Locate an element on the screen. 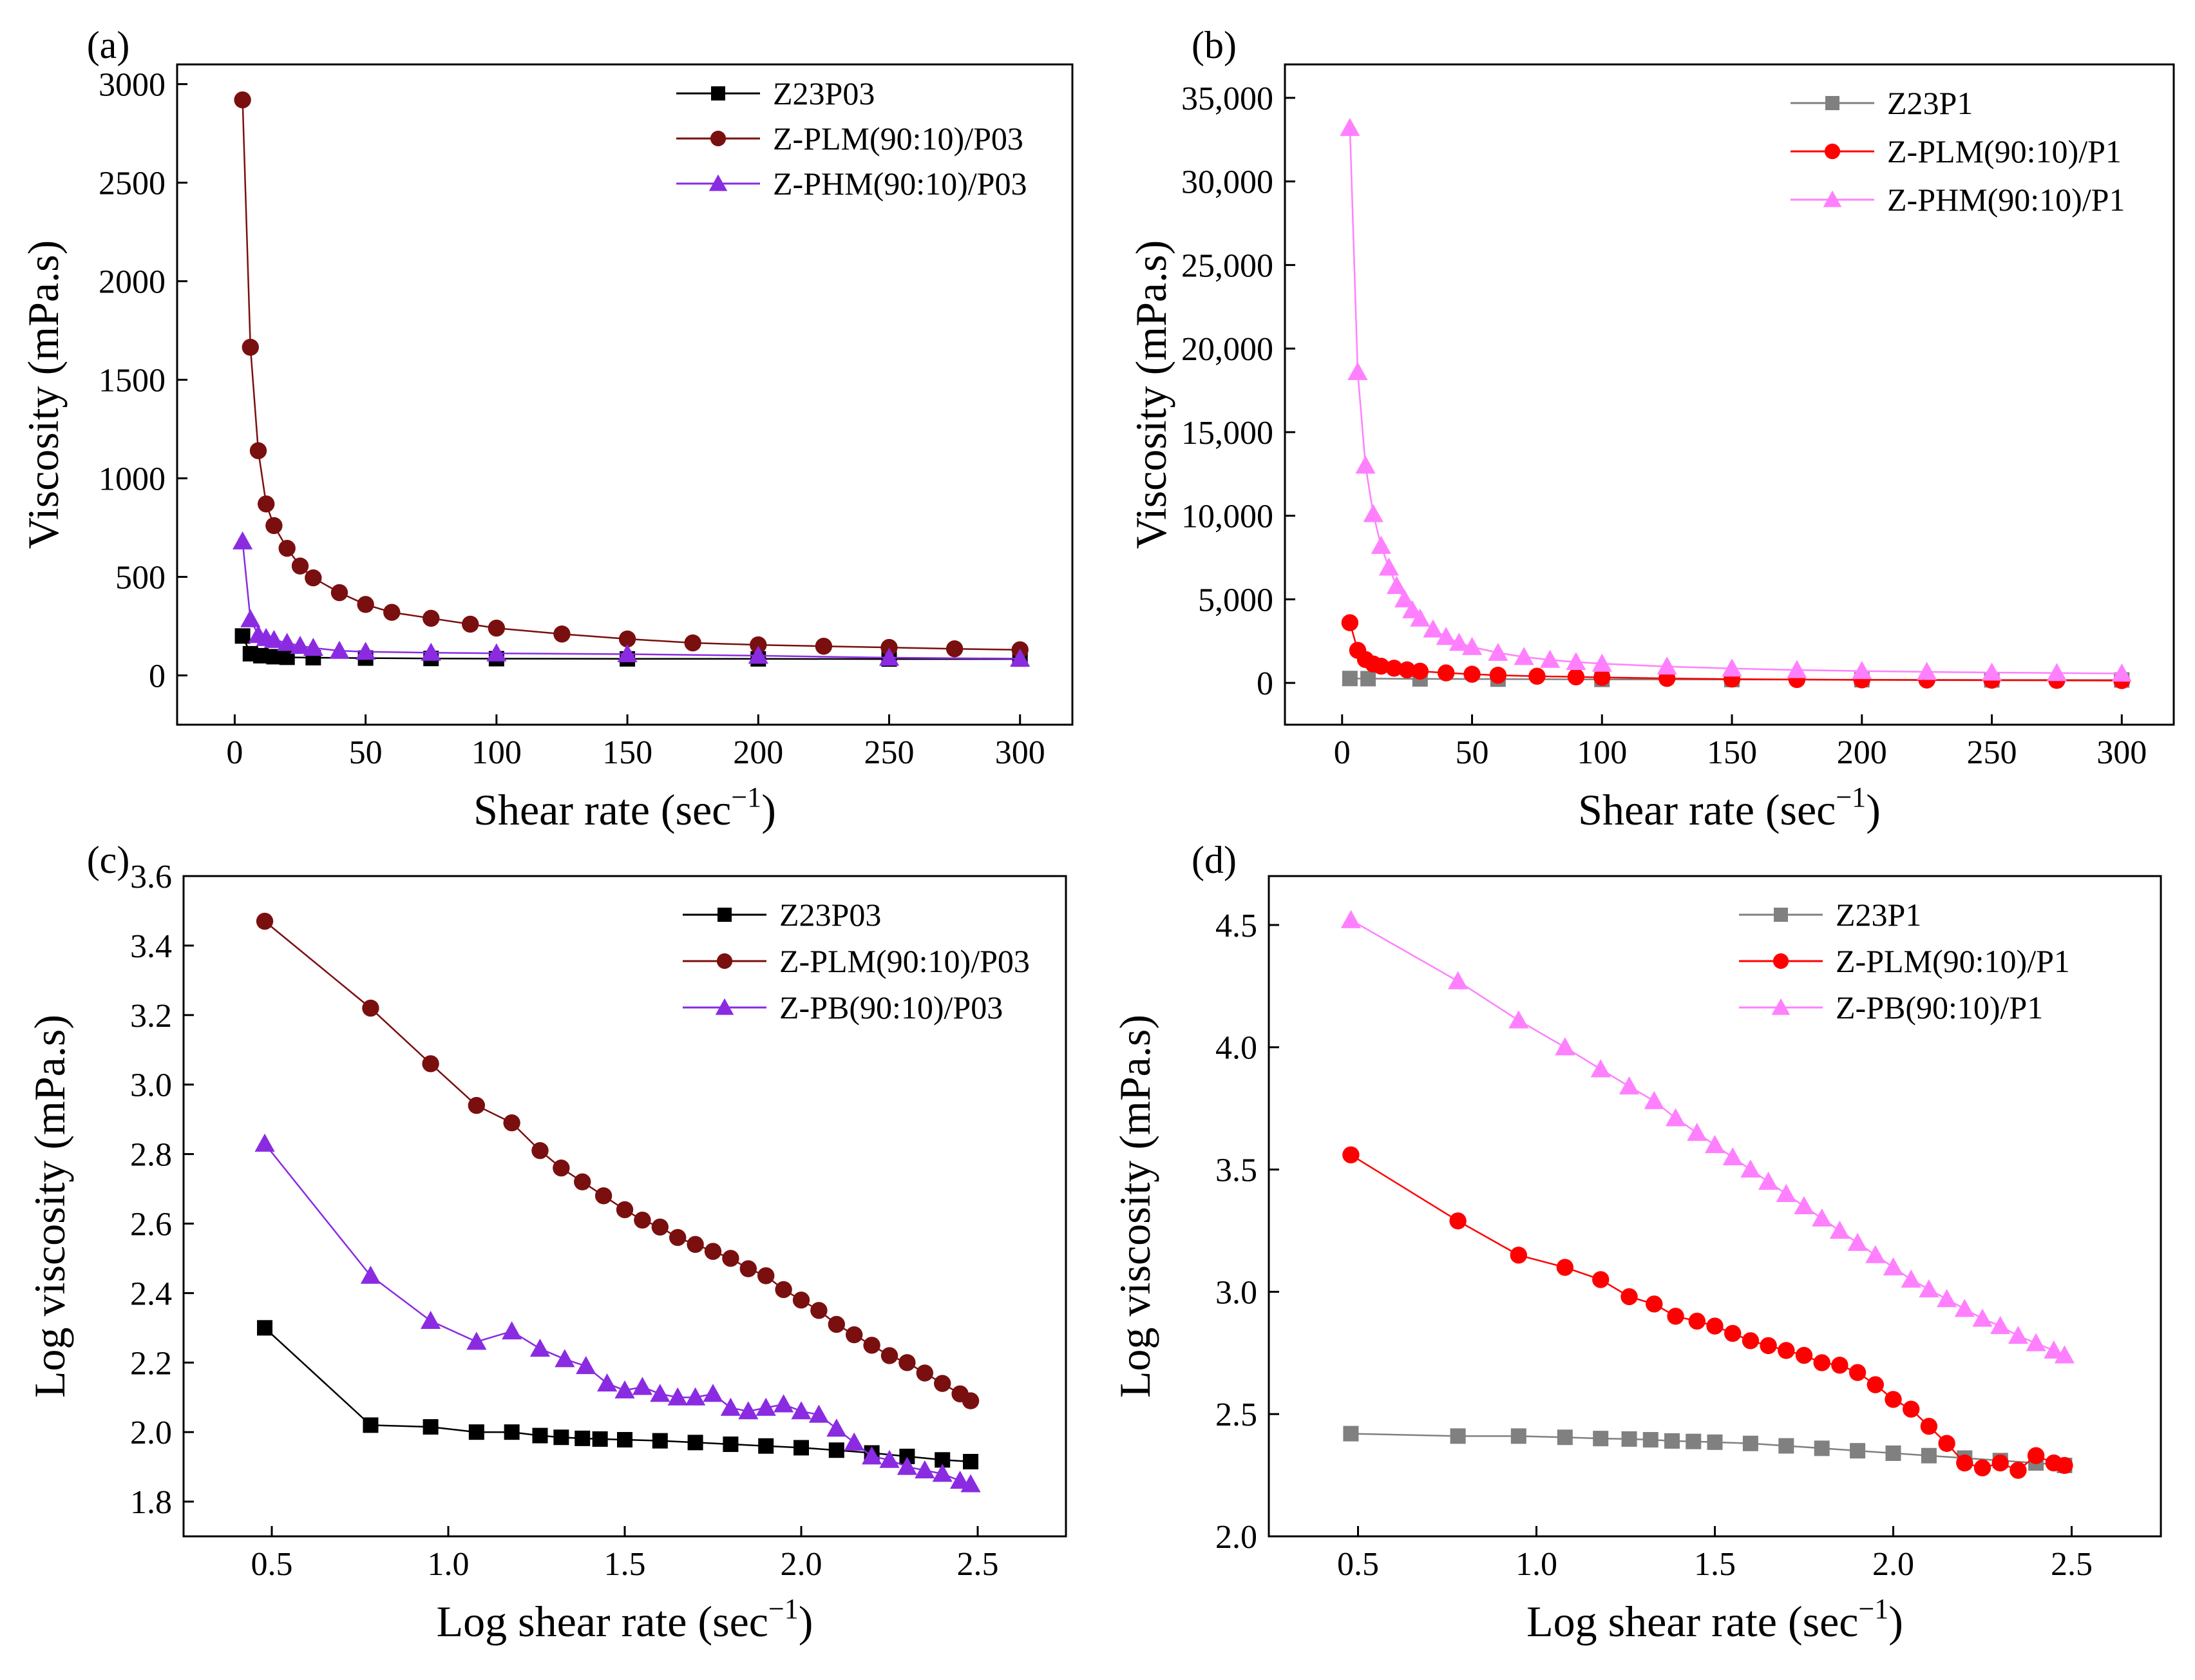 This screenshot has height=1680, width=2195. y-tick-label: 2.4 is located at coordinates (151, 1293).